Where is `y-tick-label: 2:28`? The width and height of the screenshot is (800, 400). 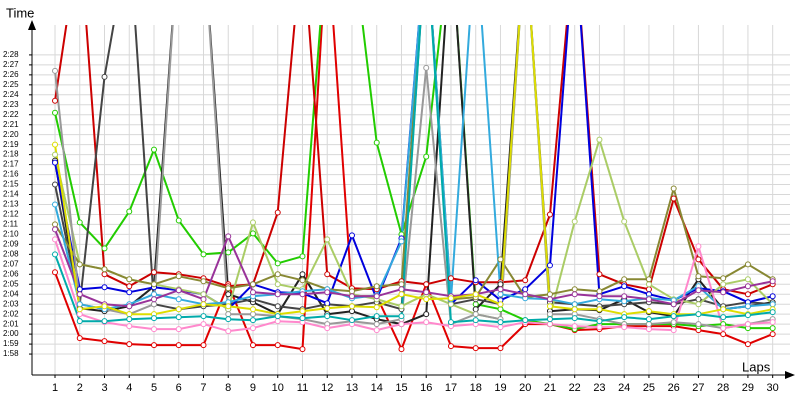 y-tick-label: 2:28 is located at coordinates (11, 54).